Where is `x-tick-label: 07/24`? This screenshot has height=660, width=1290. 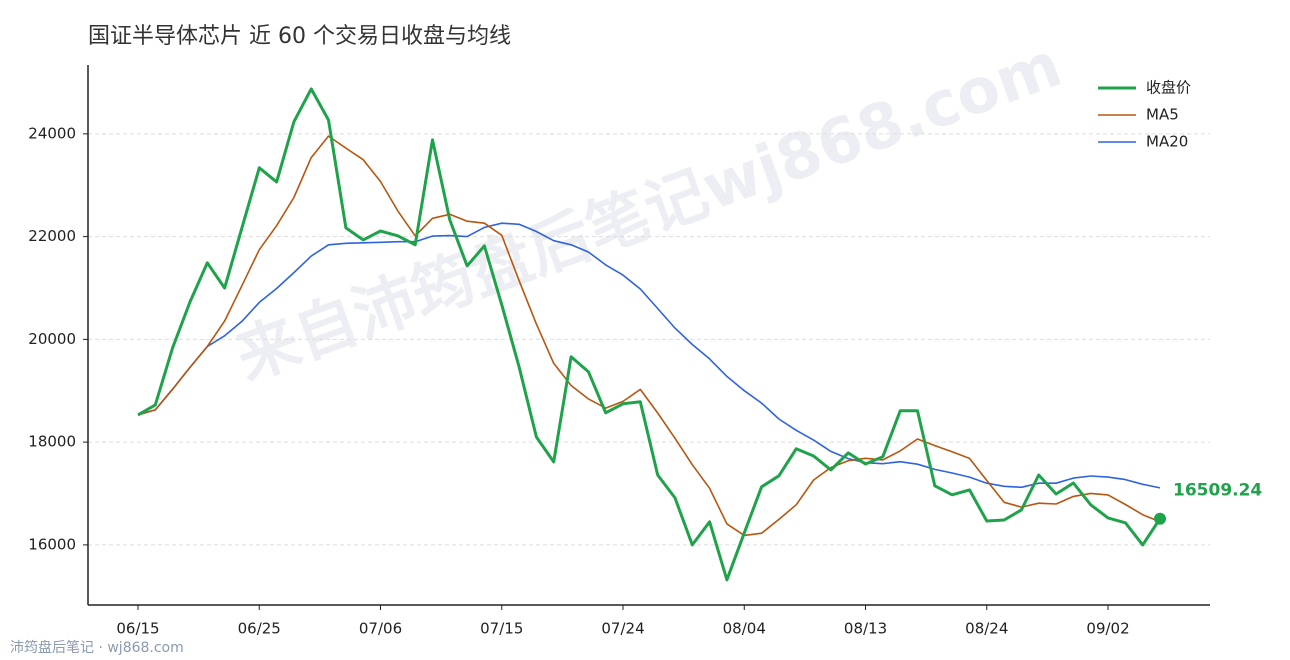 x-tick-label: 07/24 is located at coordinates (622, 629).